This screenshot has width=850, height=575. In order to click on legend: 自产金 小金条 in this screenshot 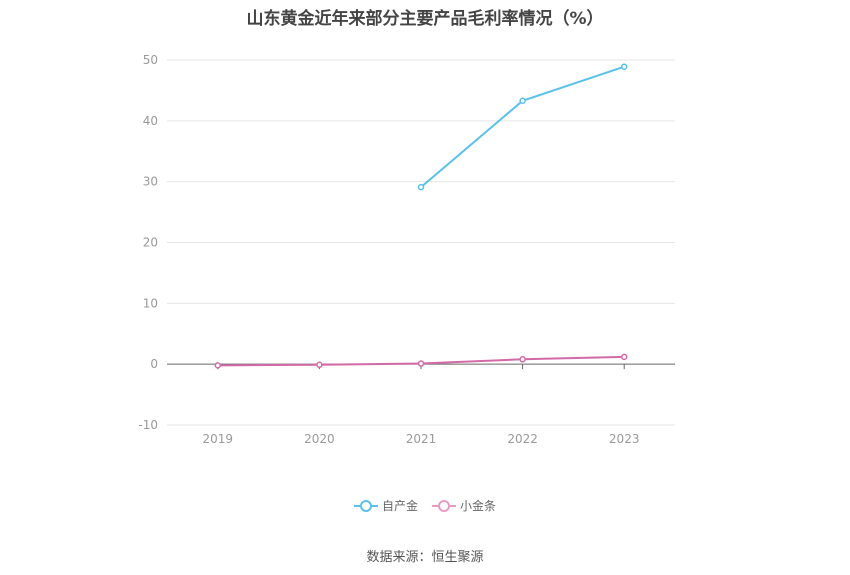, I will do `click(425, 505)`.